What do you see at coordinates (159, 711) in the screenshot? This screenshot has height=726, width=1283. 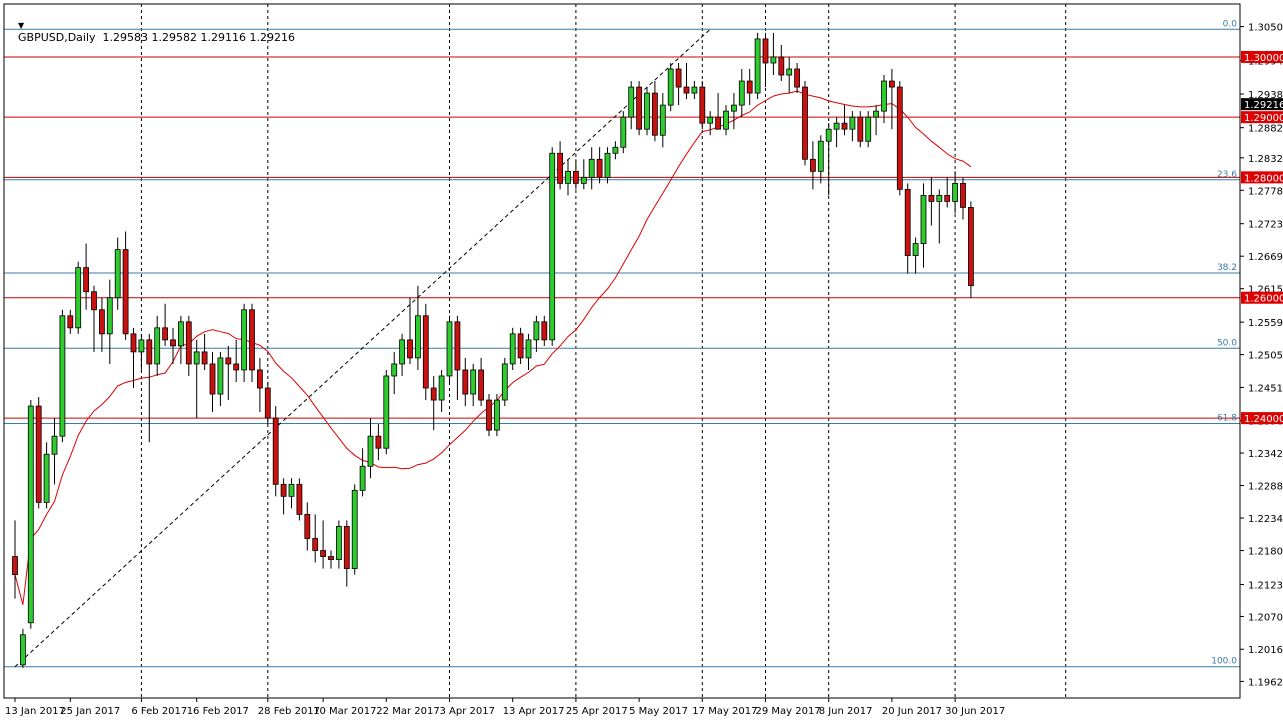 I see `x-tick-label: 6 Feb 2017` at bounding box center [159, 711].